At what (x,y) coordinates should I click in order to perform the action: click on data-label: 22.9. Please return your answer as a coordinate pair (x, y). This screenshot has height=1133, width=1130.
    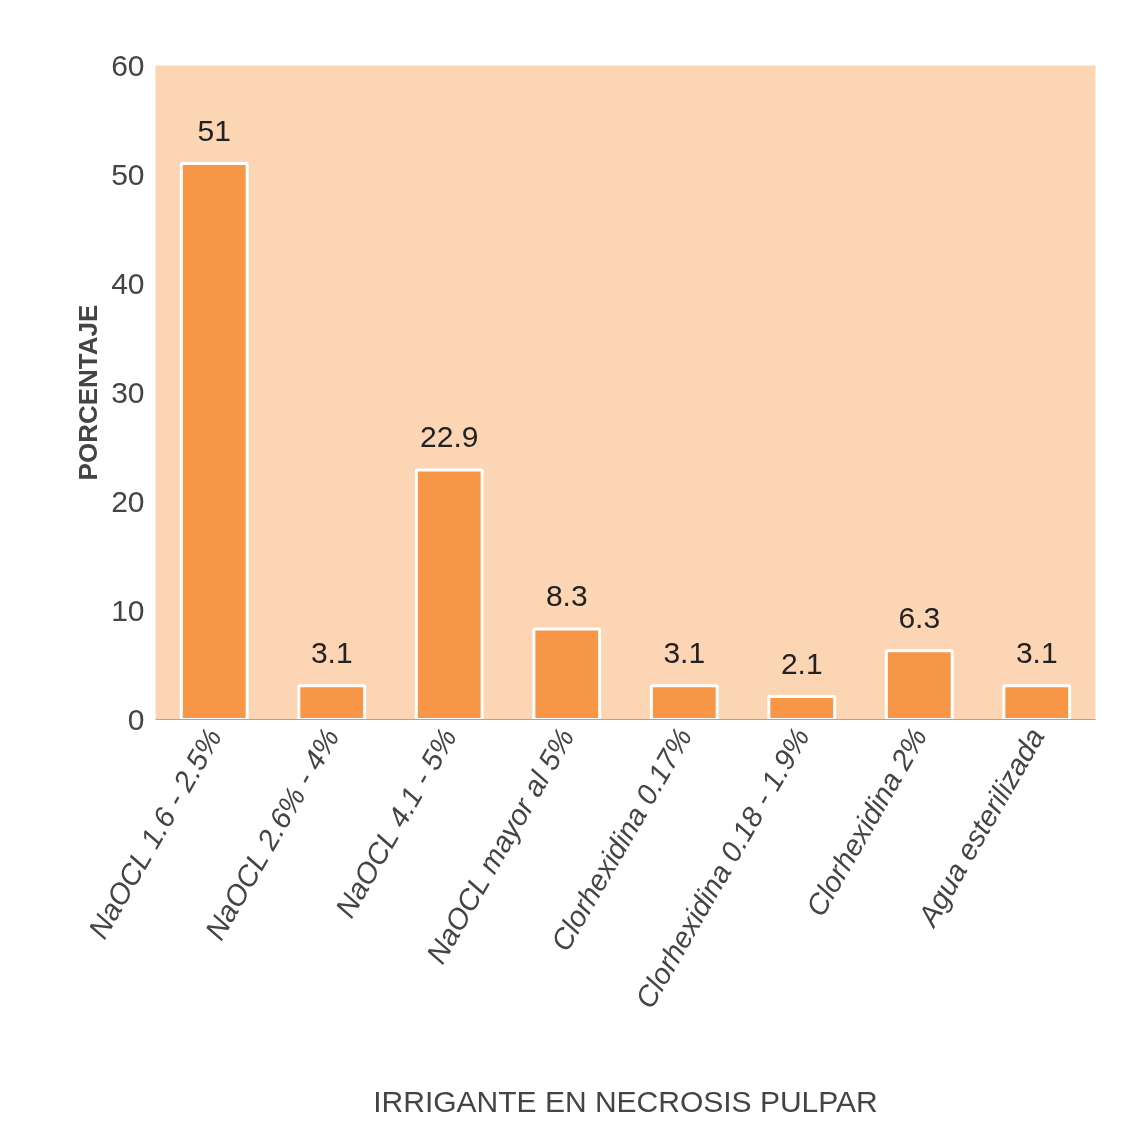
    Looking at the image, I should click on (449, 436).